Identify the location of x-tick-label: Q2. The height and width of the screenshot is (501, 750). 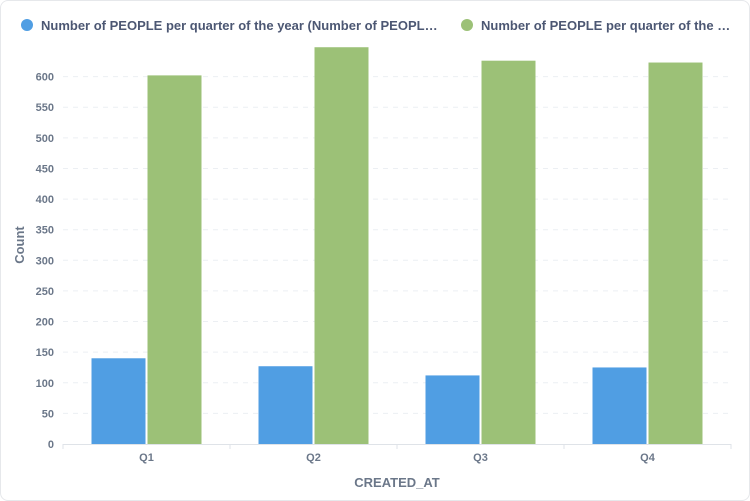
(313, 458).